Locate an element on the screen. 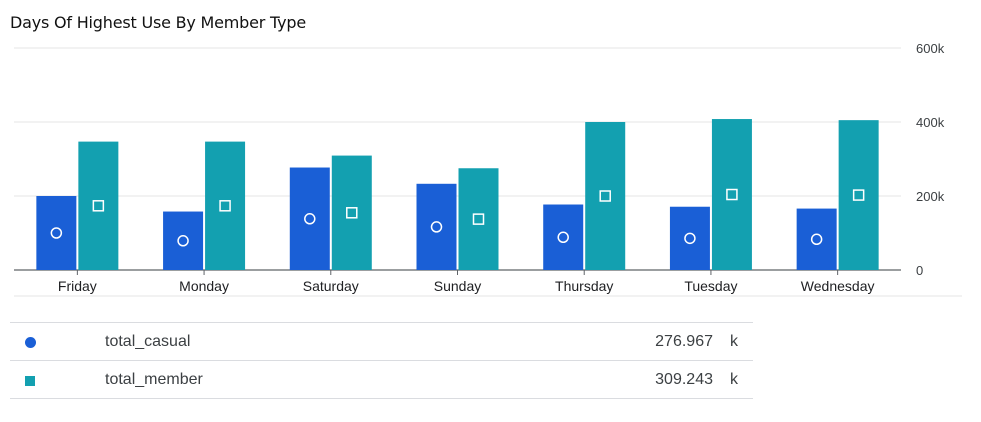 The width and height of the screenshot is (981, 422). y-tick-label: 200k is located at coordinates (930, 196).